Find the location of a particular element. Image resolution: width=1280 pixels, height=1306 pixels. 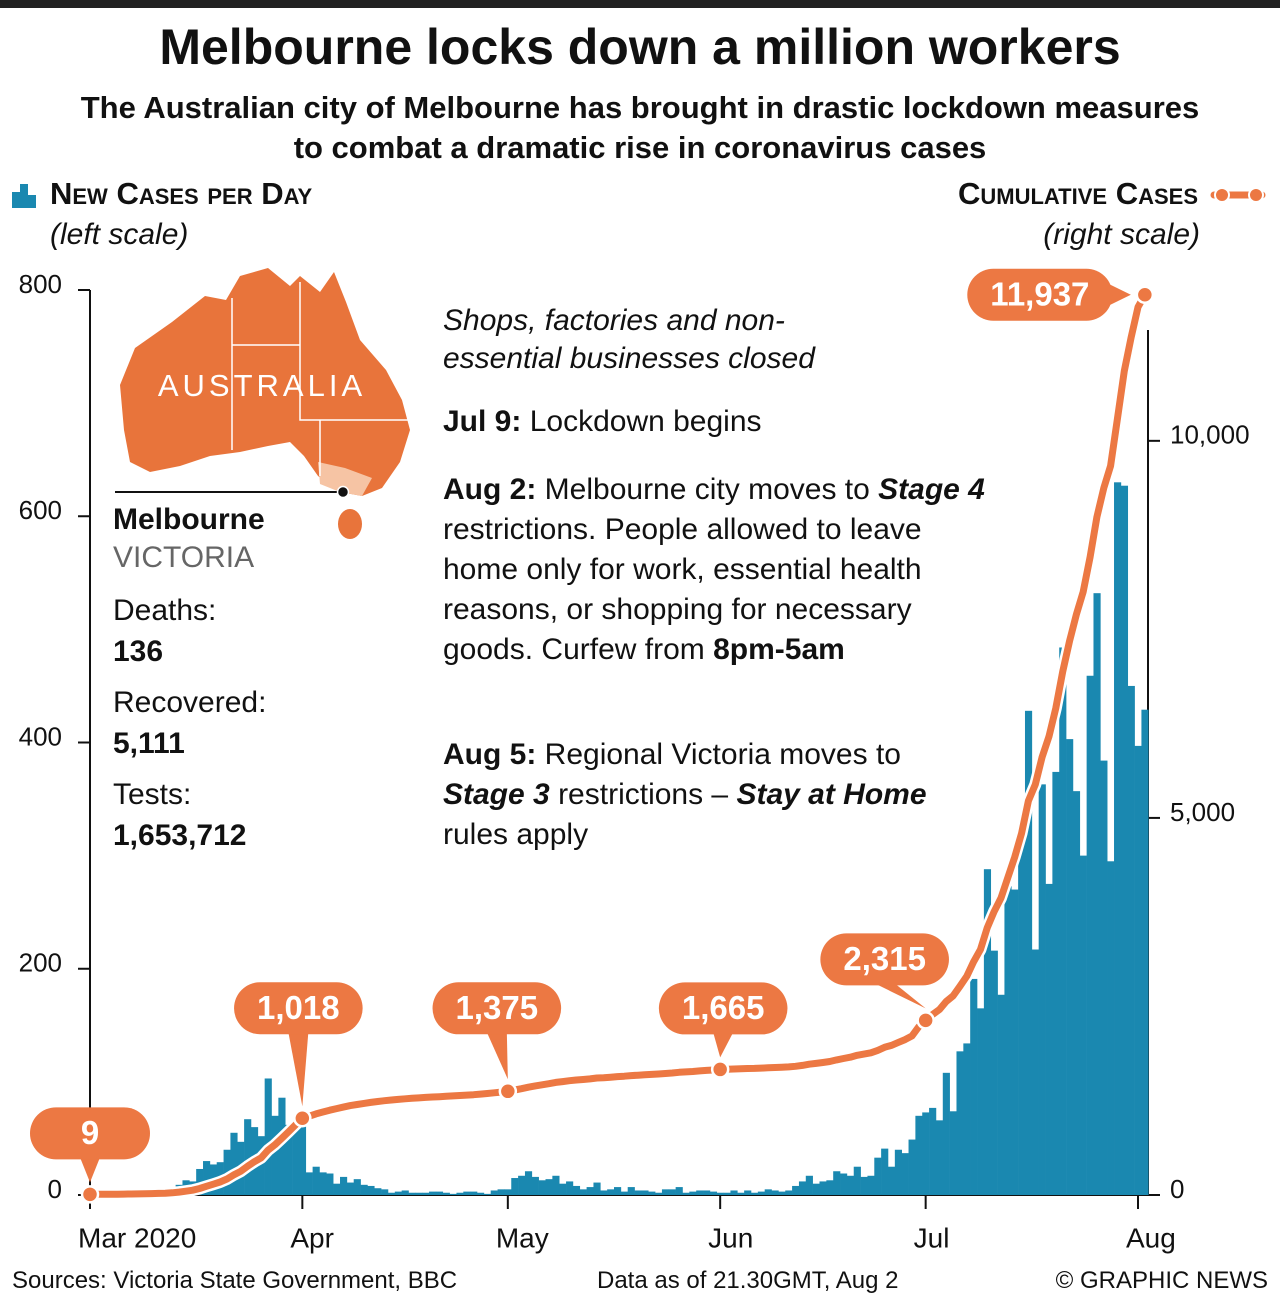

callout: 1,018 is located at coordinates (298, 1044).